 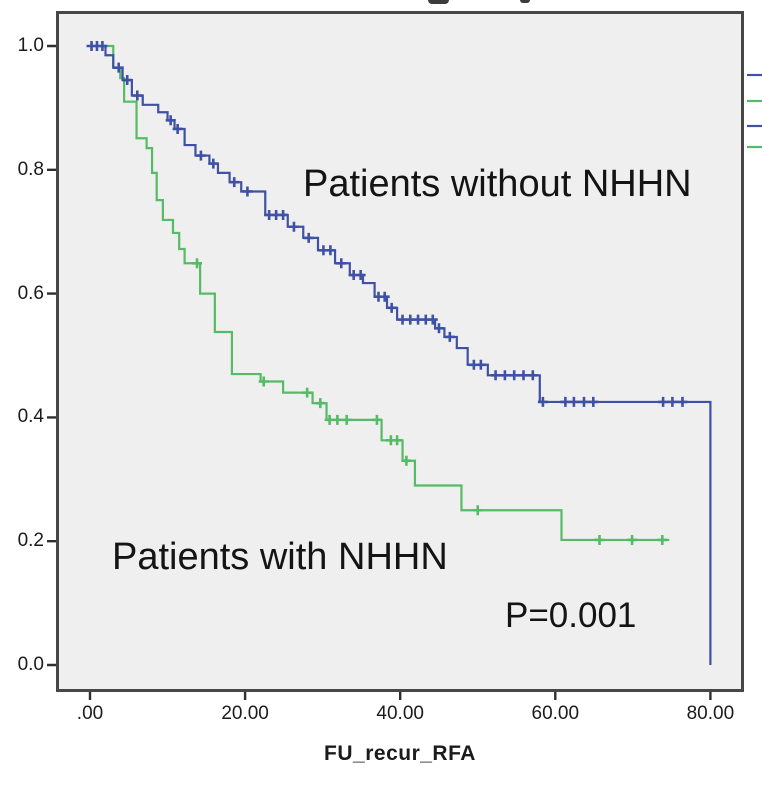 What do you see at coordinates (571, 615) in the screenshot?
I see `p-value-label: P=0.001` at bounding box center [571, 615].